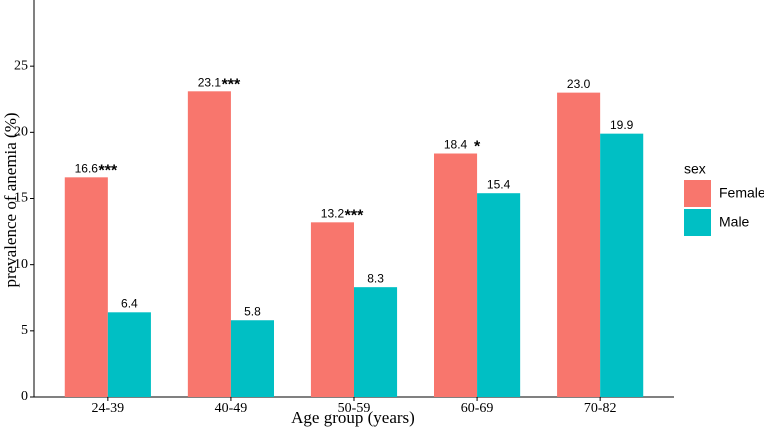 The image size is (764, 430). What do you see at coordinates (129, 303) in the screenshot?
I see `value-label: 6.4` at bounding box center [129, 303].